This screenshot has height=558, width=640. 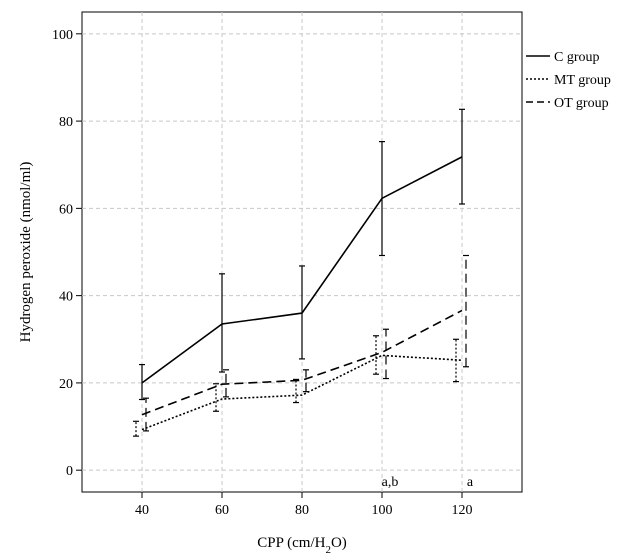 I want to click on x-tick-label: 80, so click(x=302, y=510).